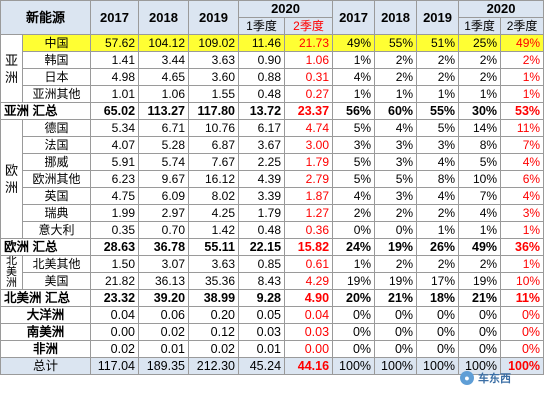 This screenshot has height=406, width=545. What do you see at coordinates (396, 247) in the screenshot?
I see `cell: 19%` at bounding box center [396, 247].